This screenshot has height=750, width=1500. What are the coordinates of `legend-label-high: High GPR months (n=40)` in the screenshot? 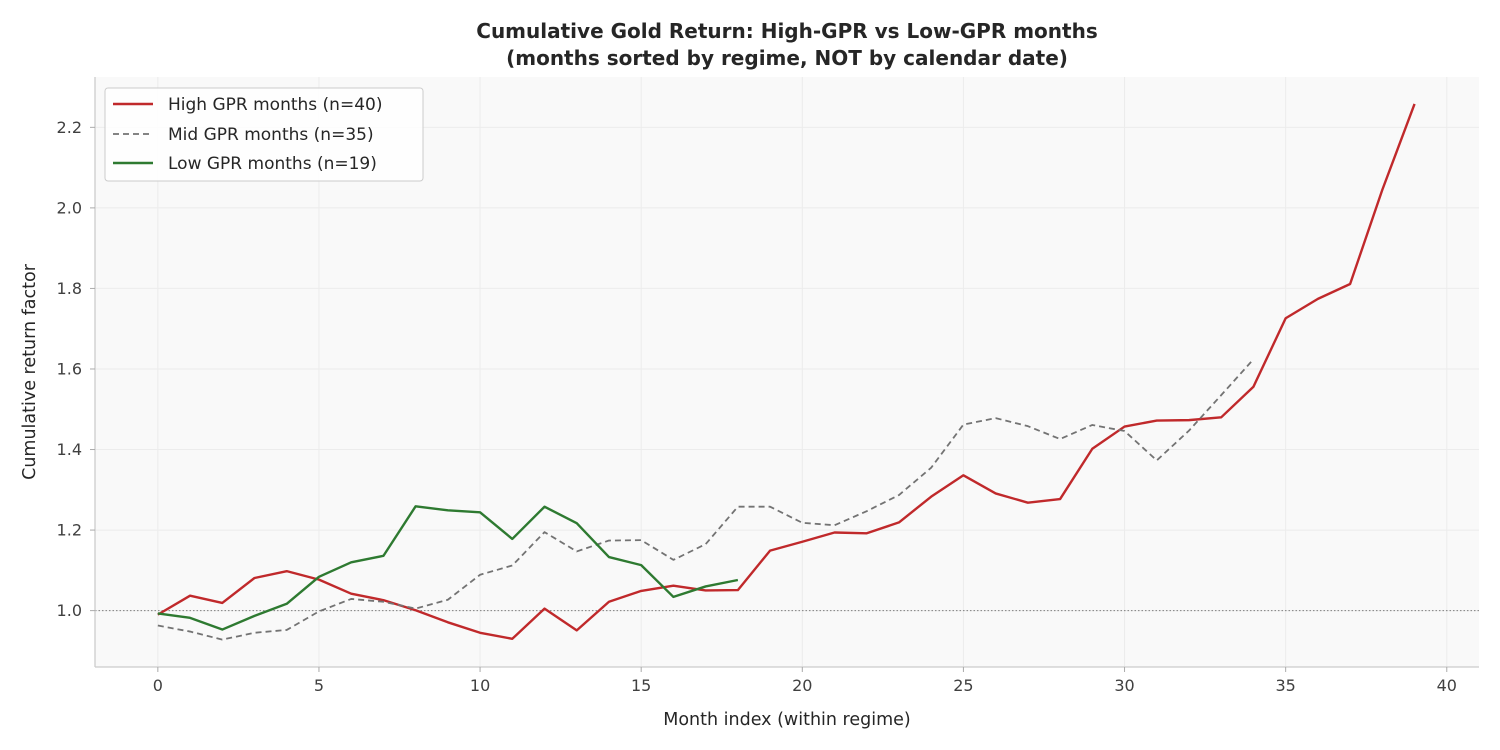 It's located at (275, 105).